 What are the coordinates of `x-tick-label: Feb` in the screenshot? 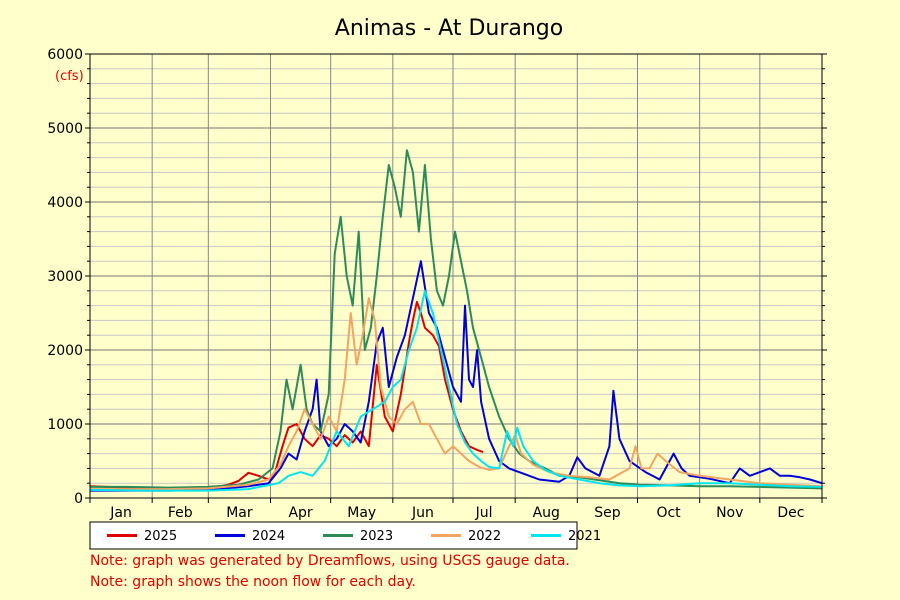 It's located at (180, 513).